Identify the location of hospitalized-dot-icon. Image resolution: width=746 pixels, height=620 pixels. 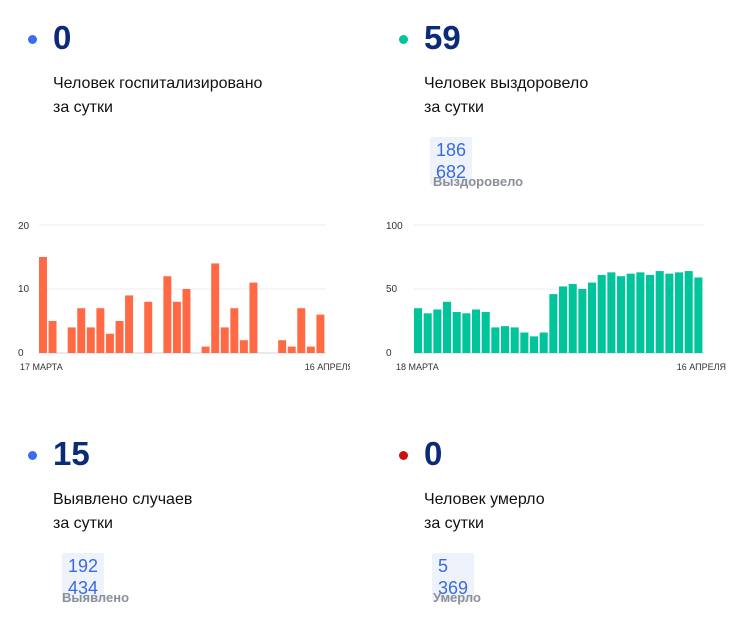
(32, 39).